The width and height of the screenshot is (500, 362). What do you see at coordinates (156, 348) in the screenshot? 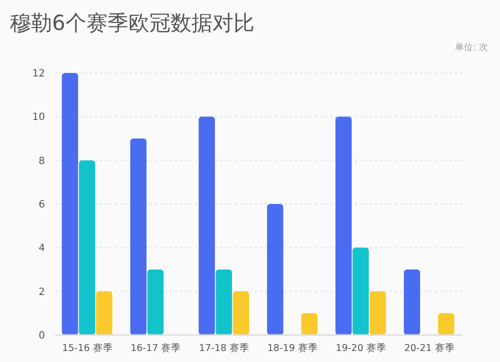
I see `x-tick-label: 16-17 赛季` at bounding box center [156, 348].